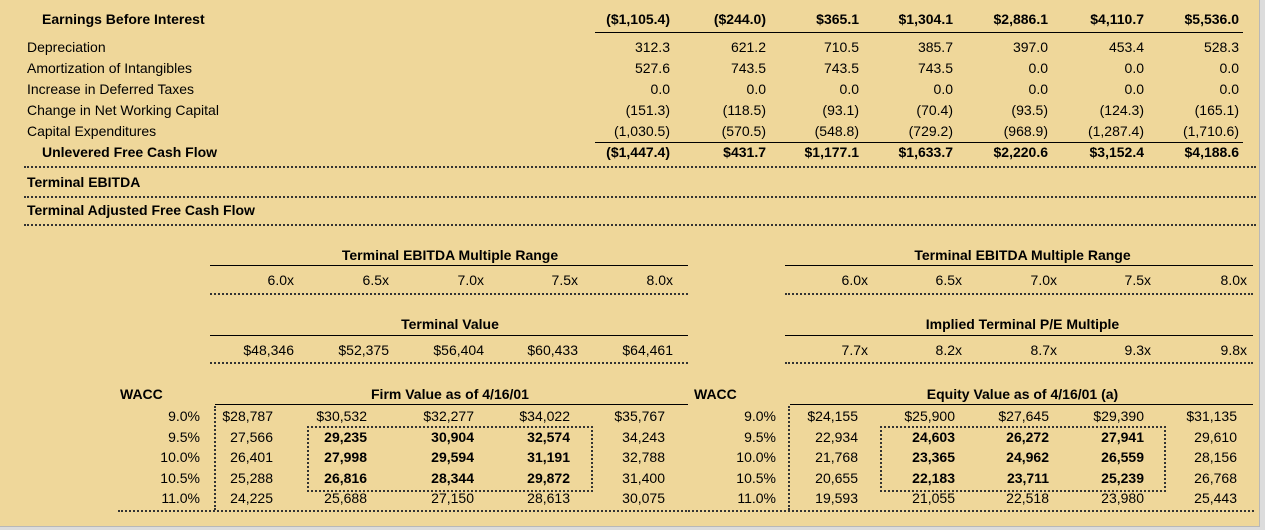  What do you see at coordinates (552, 350) in the screenshot?
I see `terminal-value-cell: $60,433` at bounding box center [552, 350].